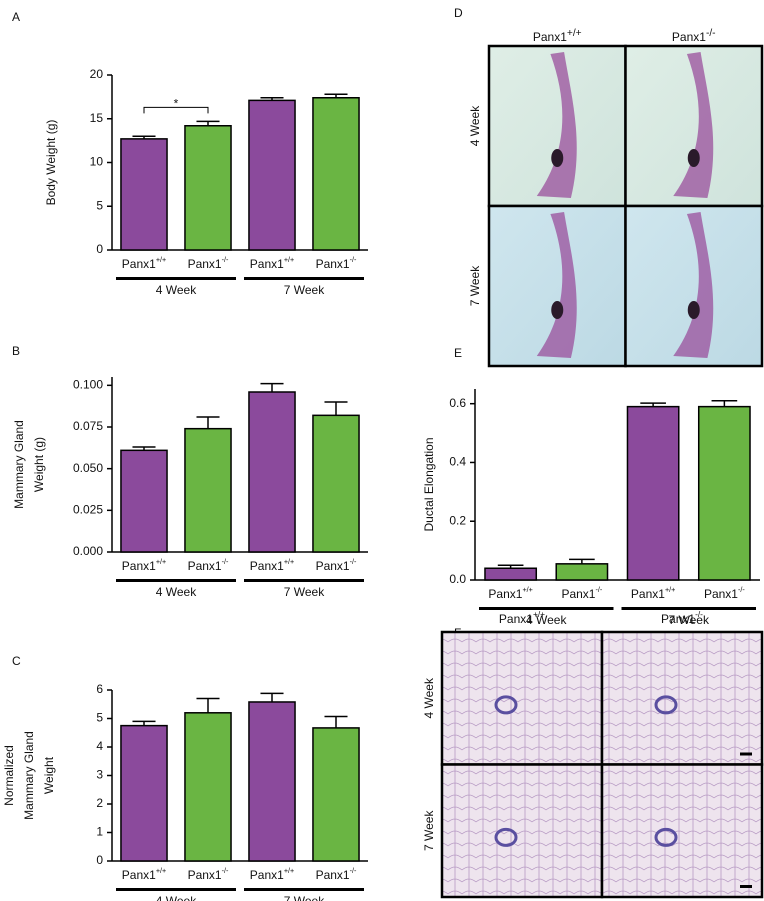 The image size is (764, 901). I want to click on y-axis-label: Normalized, so click(9, 775).